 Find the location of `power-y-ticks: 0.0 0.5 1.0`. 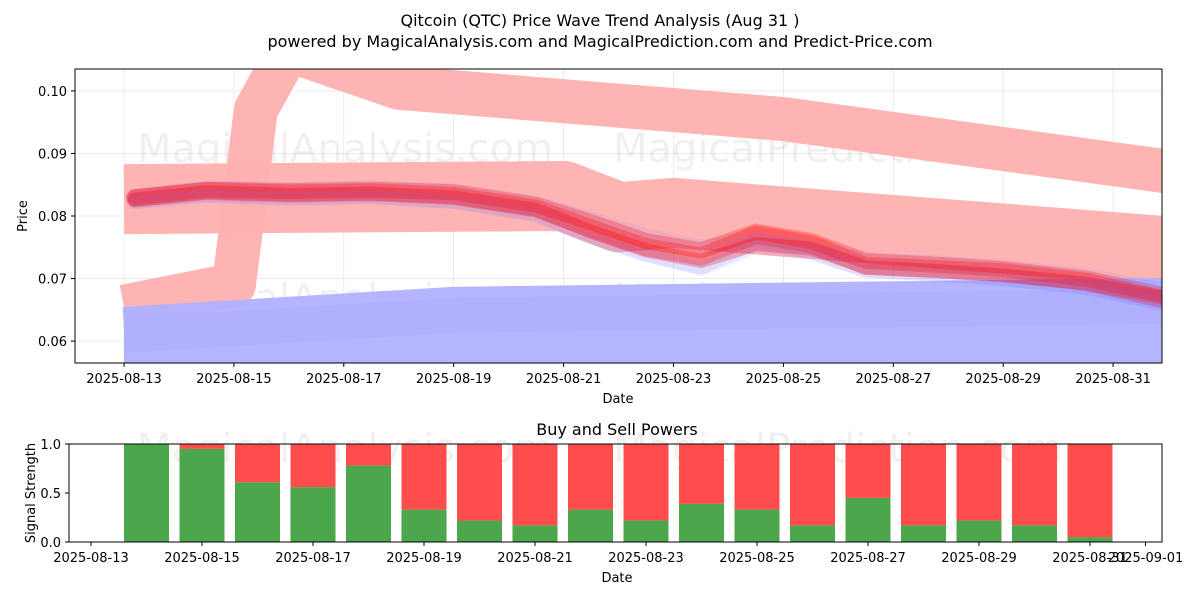

power-y-ticks: 0.0 0.5 1.0 is located at coordinates (54, 494).